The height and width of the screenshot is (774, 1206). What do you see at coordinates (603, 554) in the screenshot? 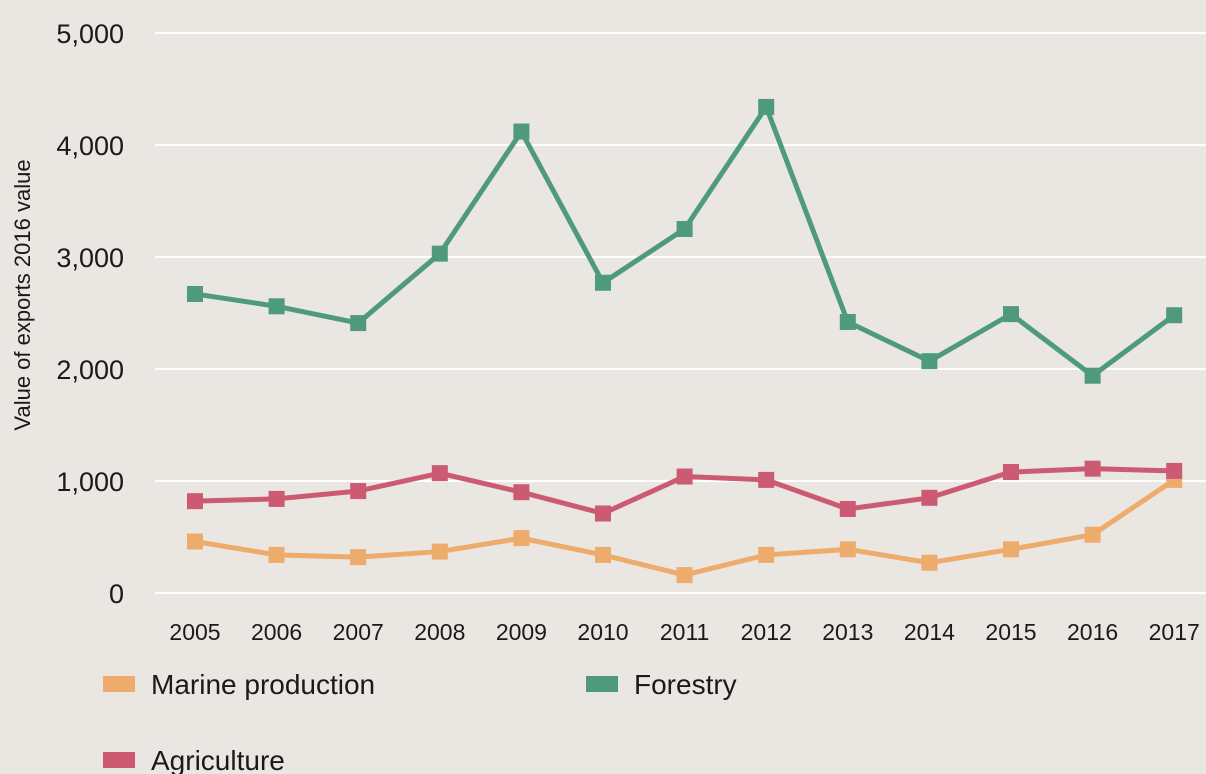
I see `data-point-marine-production-2010` at bounding box center [603, 554].